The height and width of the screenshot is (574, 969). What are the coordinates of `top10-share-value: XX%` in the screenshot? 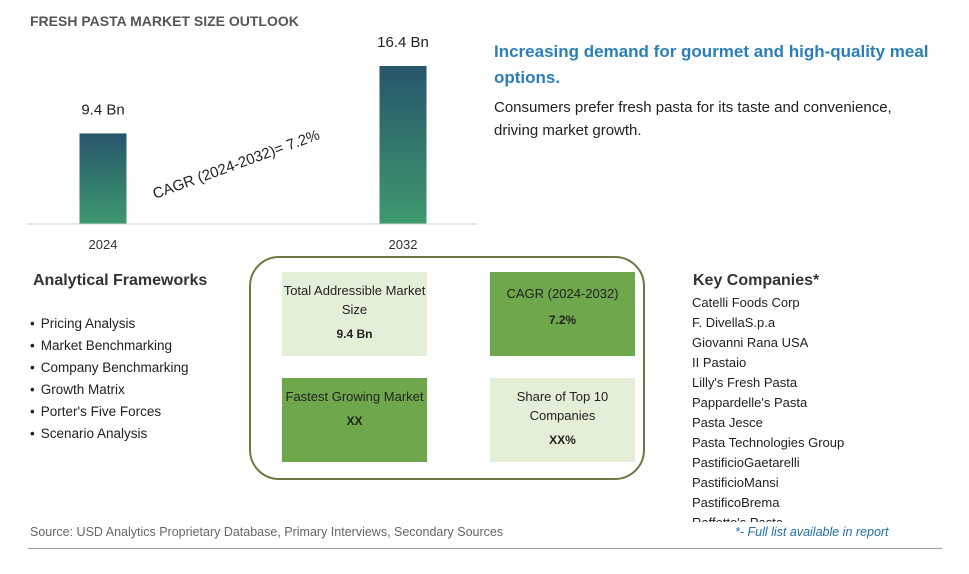 It's located at (562, 440).